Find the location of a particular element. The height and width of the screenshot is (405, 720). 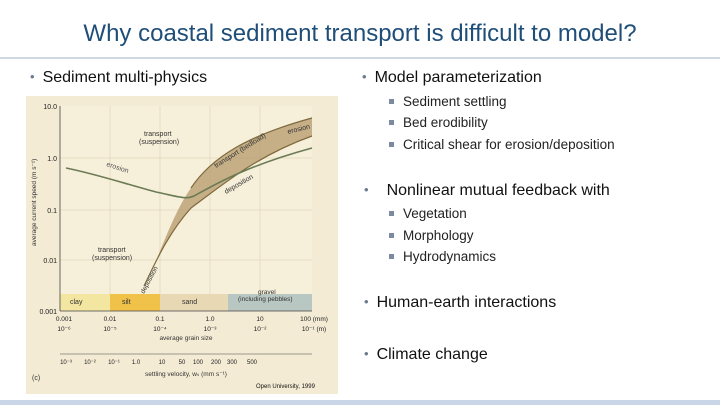

label-line: (including pebbles) is located at coordinates (265, 299).